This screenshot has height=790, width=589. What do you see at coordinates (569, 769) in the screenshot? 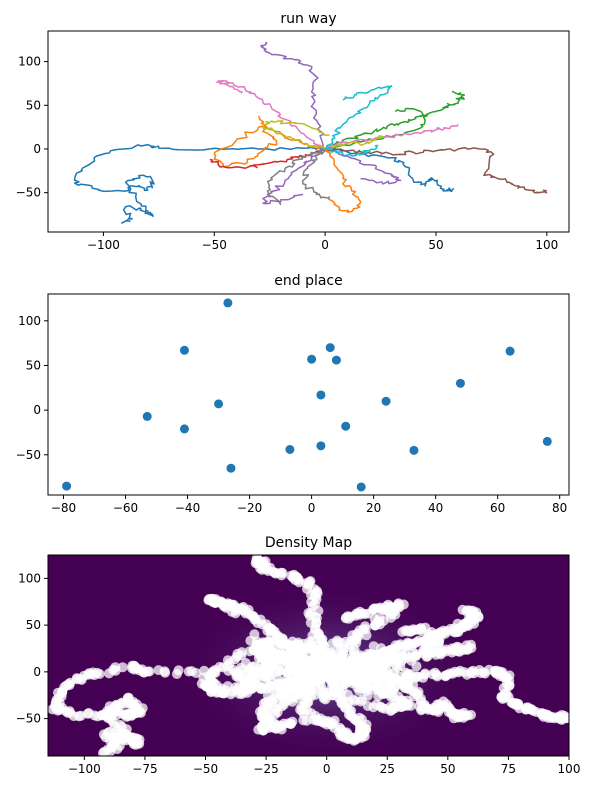
I see `chart-3-xtick-label: 100` at bounding box center [569, 769].